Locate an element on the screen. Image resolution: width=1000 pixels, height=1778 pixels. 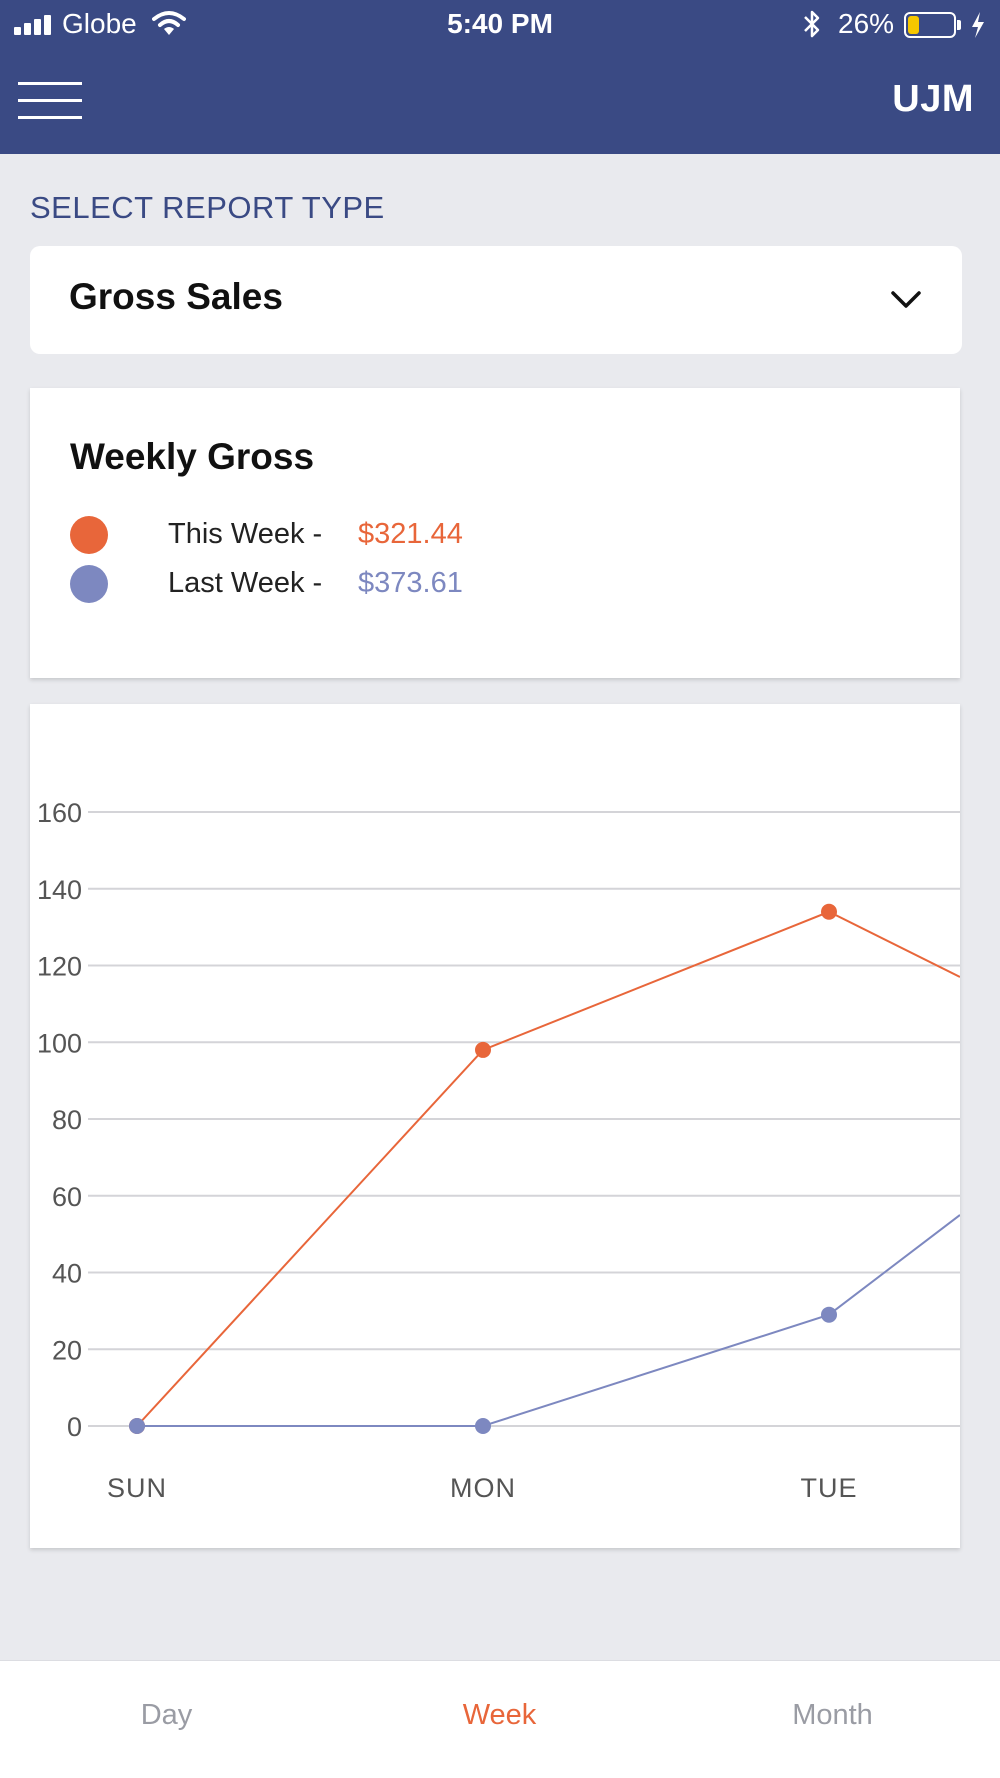
summary-title: Weekly Gross is located at coordinates (192, 456).